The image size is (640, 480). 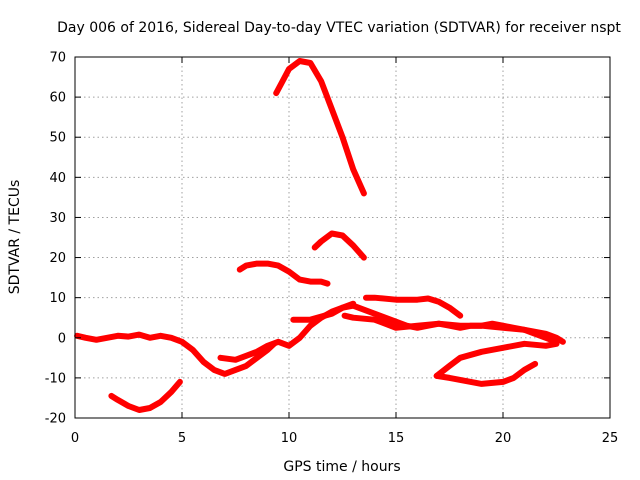 I want to click on y-tick-label: -10, so click(x=55, y=378).